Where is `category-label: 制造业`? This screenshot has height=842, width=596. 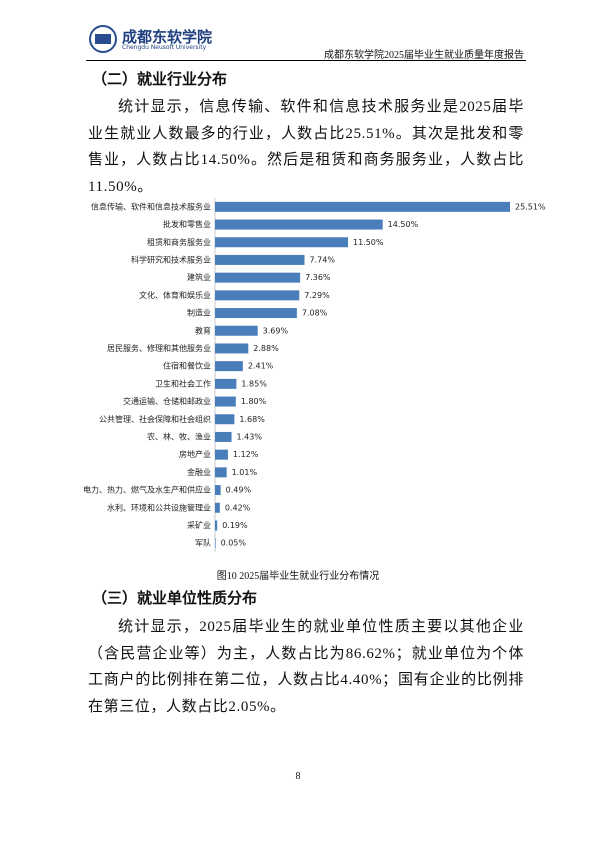 category-label: 制造业 is located at coordinates (199, 313).